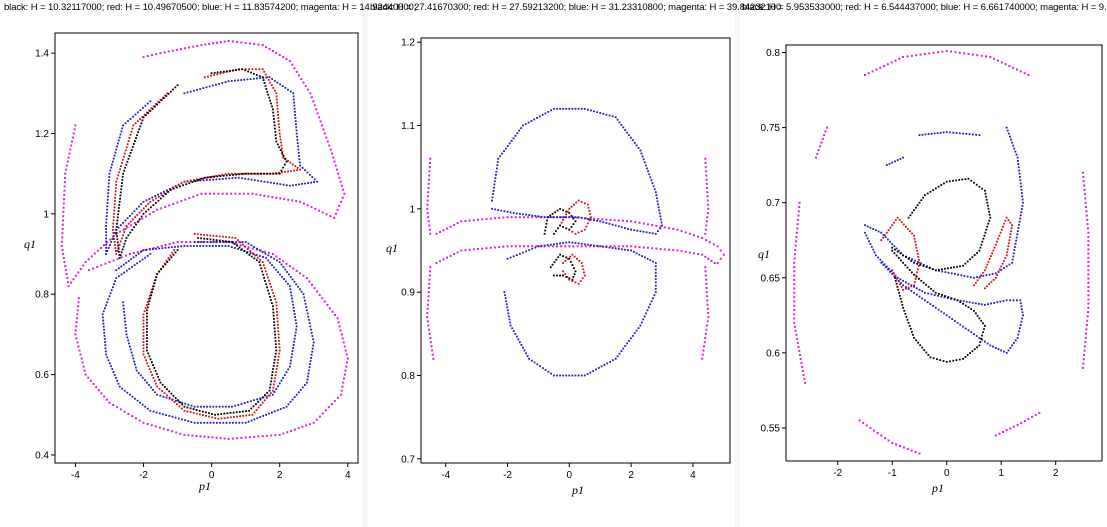 The image size is (1107, 527). What do you see at coordinates (580, 240) in the screenshot?
I see `orbit-curve` at bounding box center [580, 240].